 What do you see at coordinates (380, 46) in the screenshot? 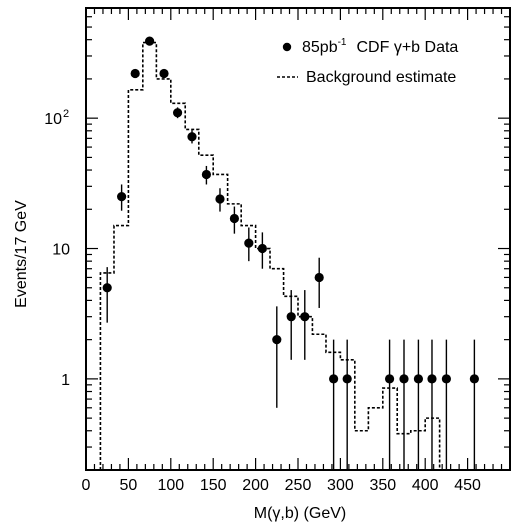
I see `legend-data-label: 85pb-1 CDF γ+b Data` at bounding box center [380, 46].